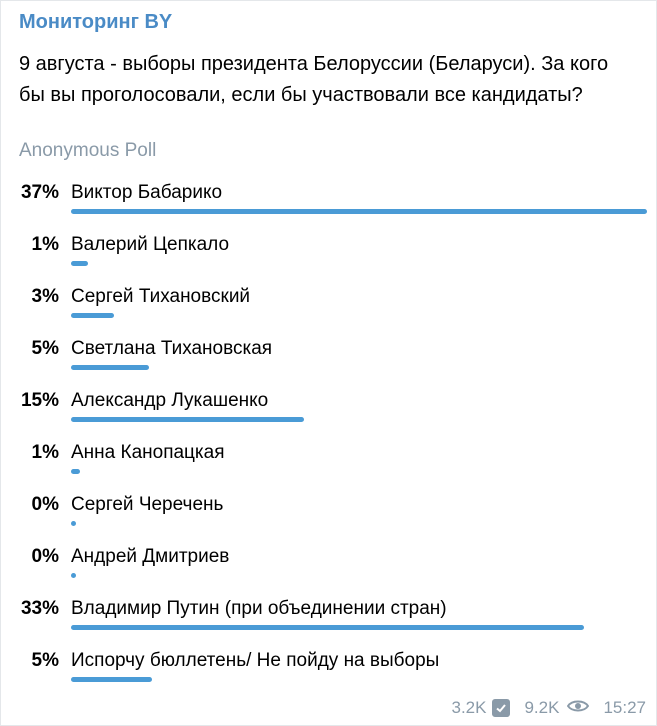 This screenshot has height=726, width=657. What do you see at coordinates (578, 708) in the screenshot?
I see `eye-icon` at bounding box center [578, 708].